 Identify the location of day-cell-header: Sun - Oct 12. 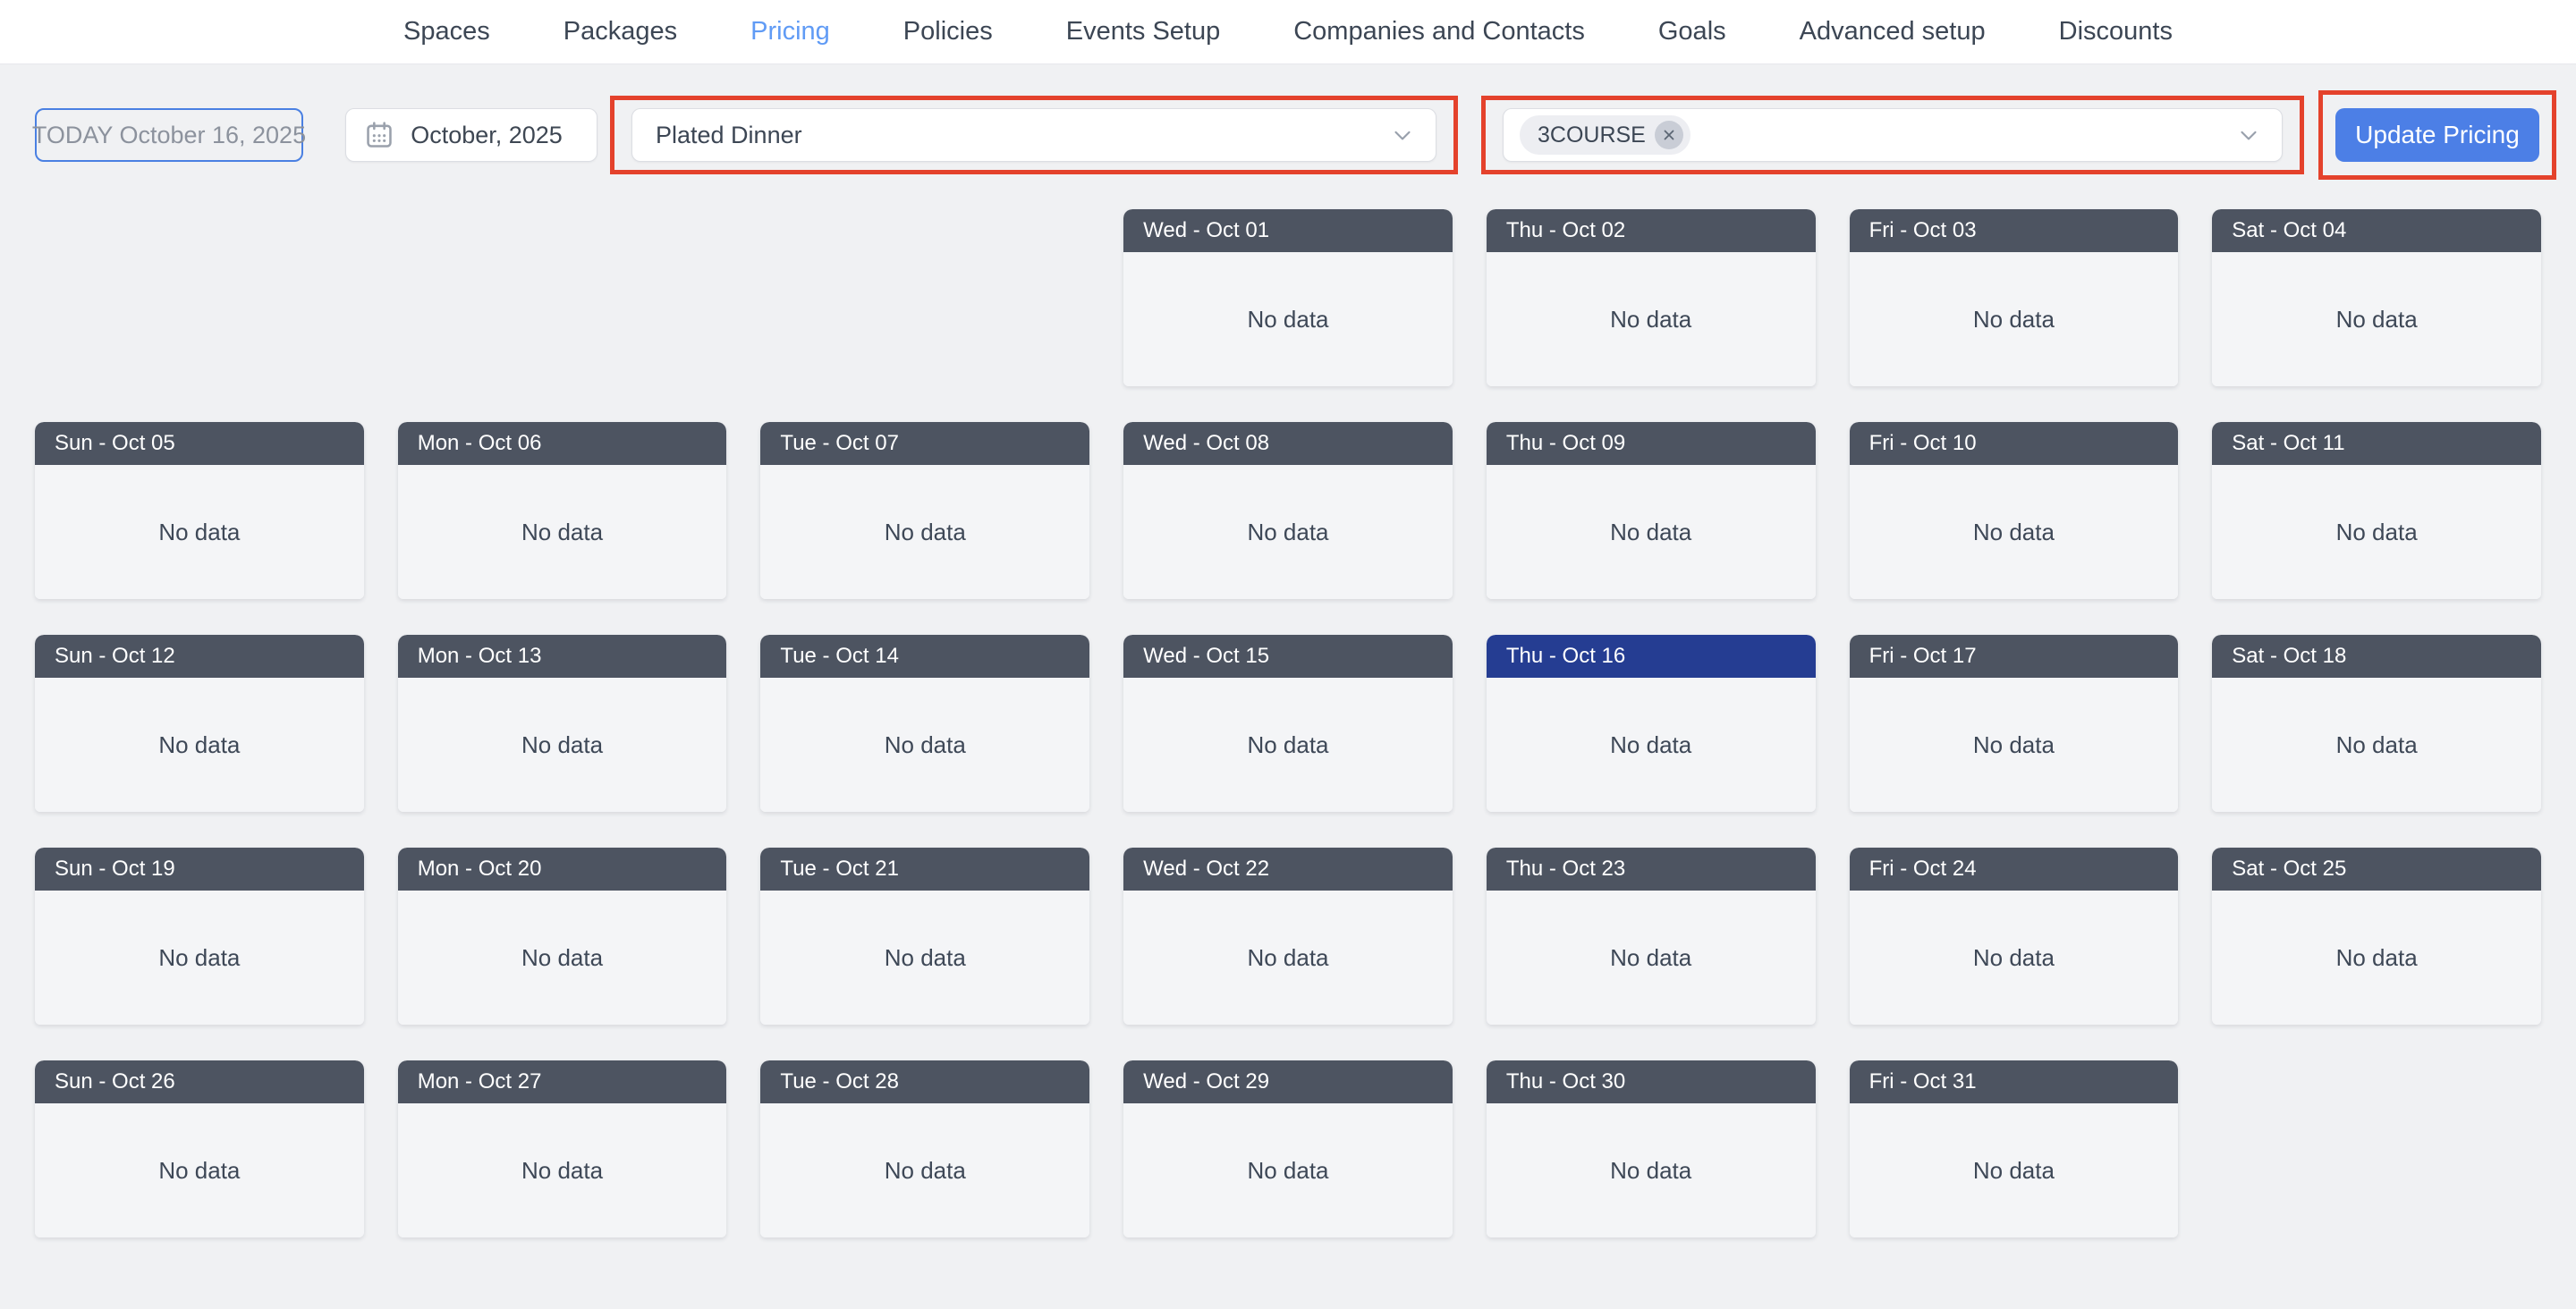
(199, 656).